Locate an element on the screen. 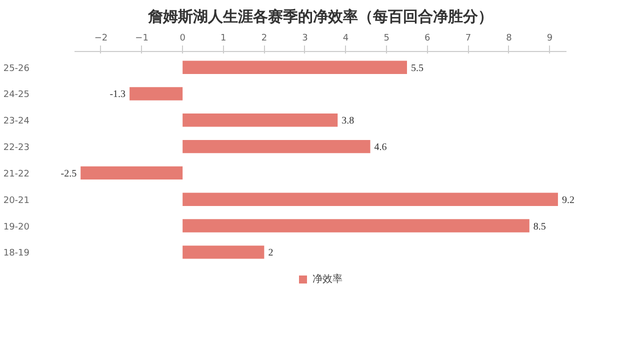 The height and width of the screenshot is (359, 640). data-label: 4.6 is located at coordinates (380, 148).